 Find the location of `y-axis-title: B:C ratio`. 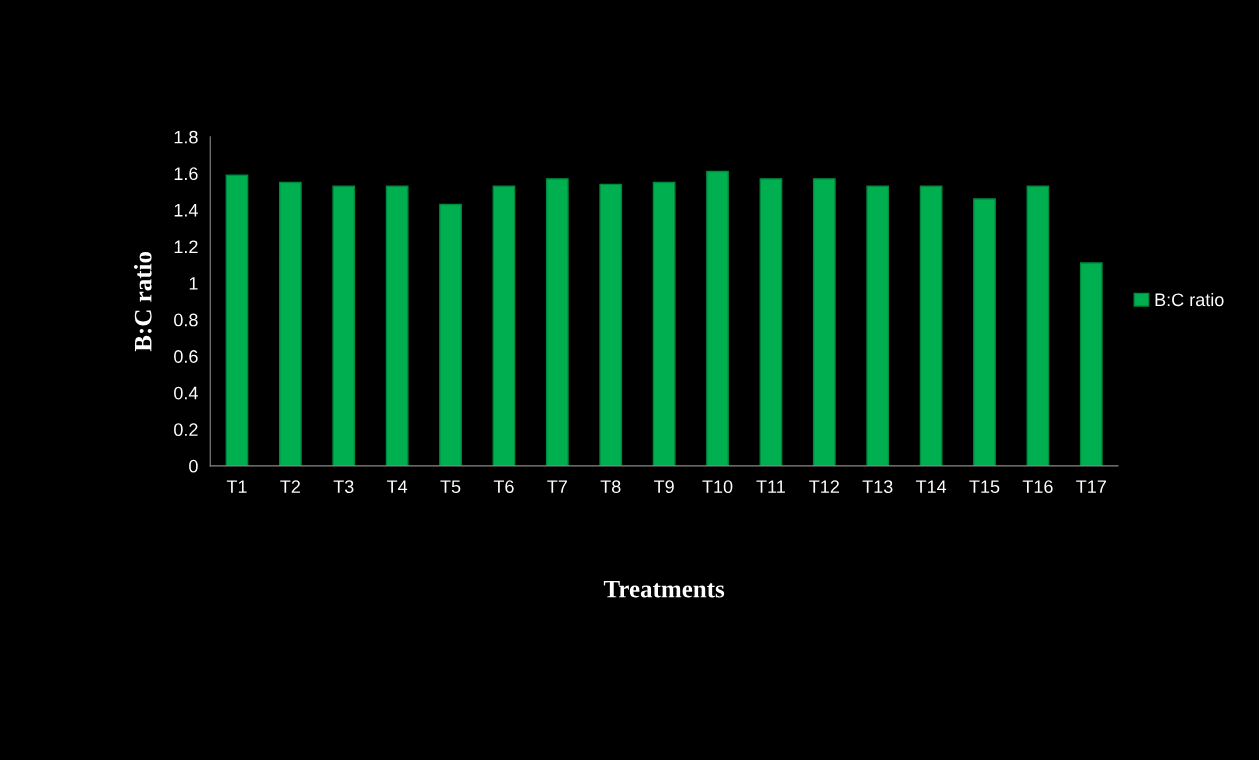

y-axis-title: B:C ratio is located at coordinates (143, 301).